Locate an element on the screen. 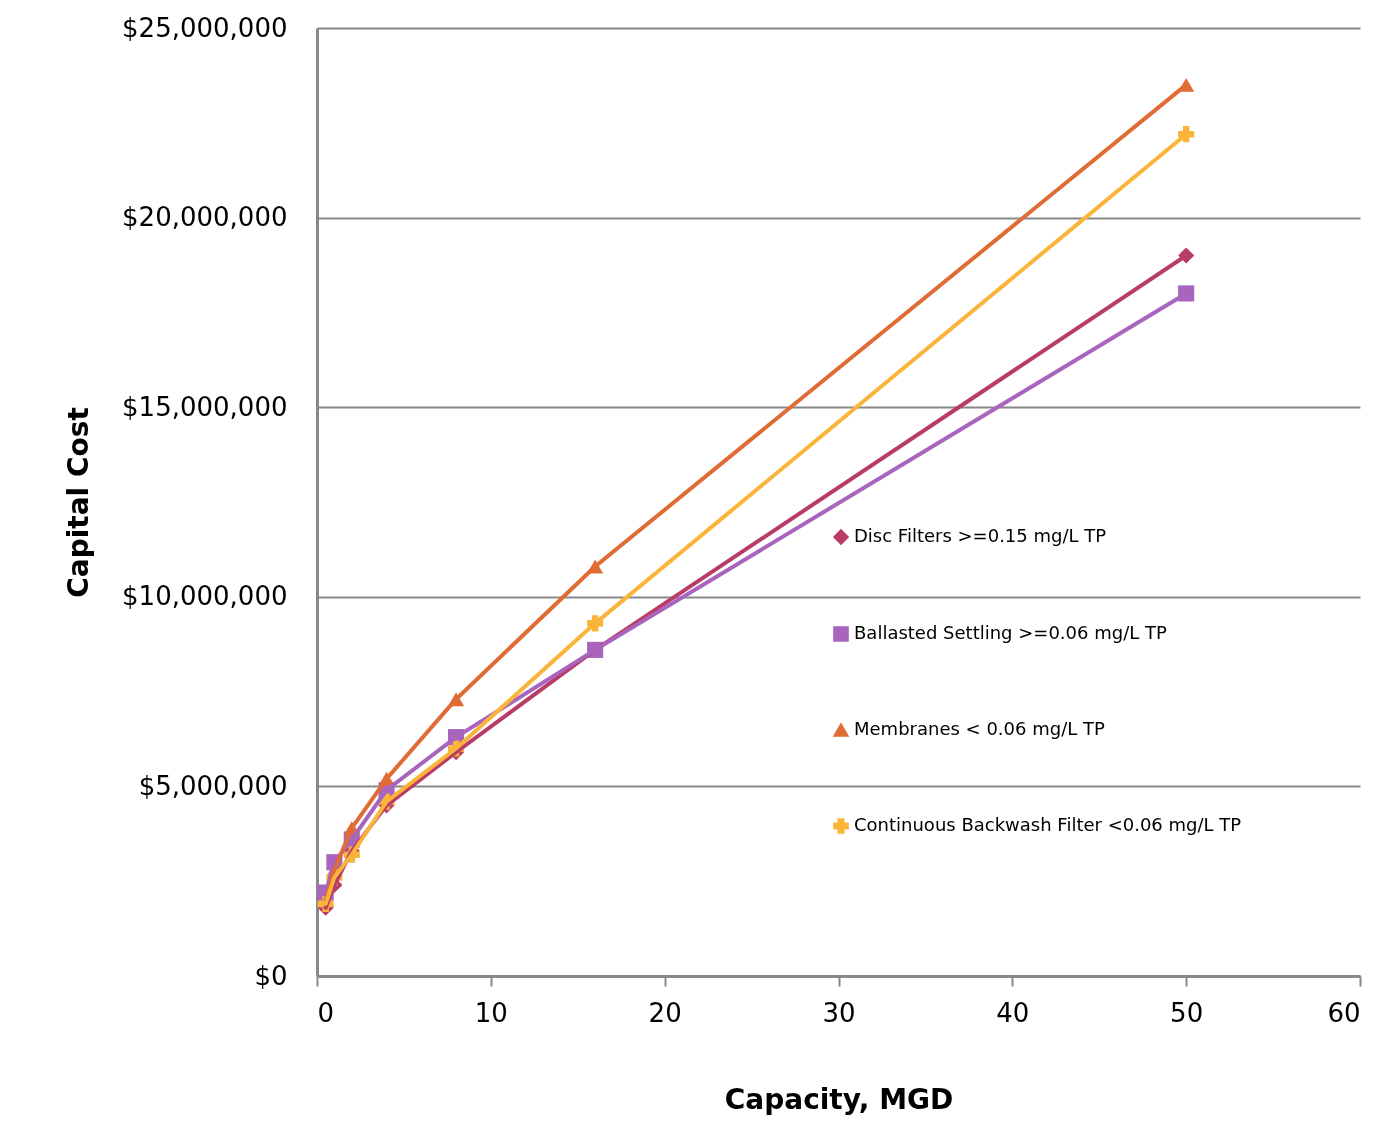 The image size is (1387, 1132). x-tick-label: 0 is located at coordinates (326, 1012).